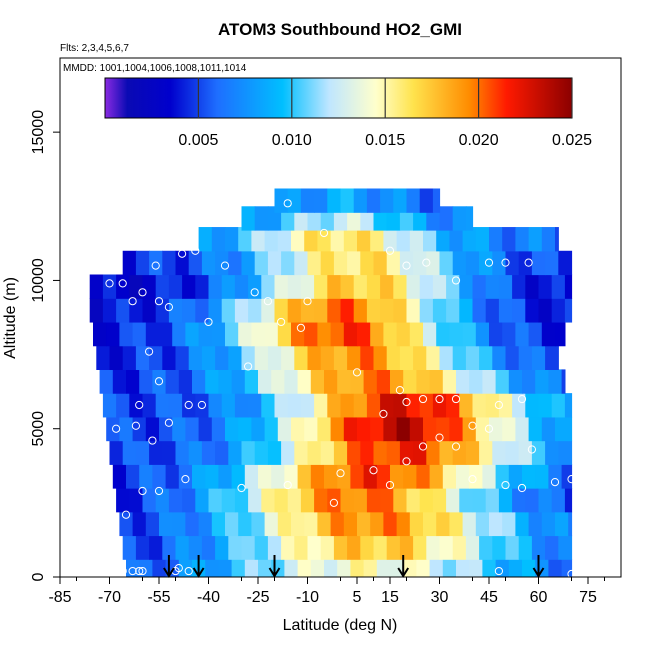  What do you see at coordinates (198, 140) in the screenshot?
I see `colorbar-tick-label: 0.005` at bounding box center [198, 140].